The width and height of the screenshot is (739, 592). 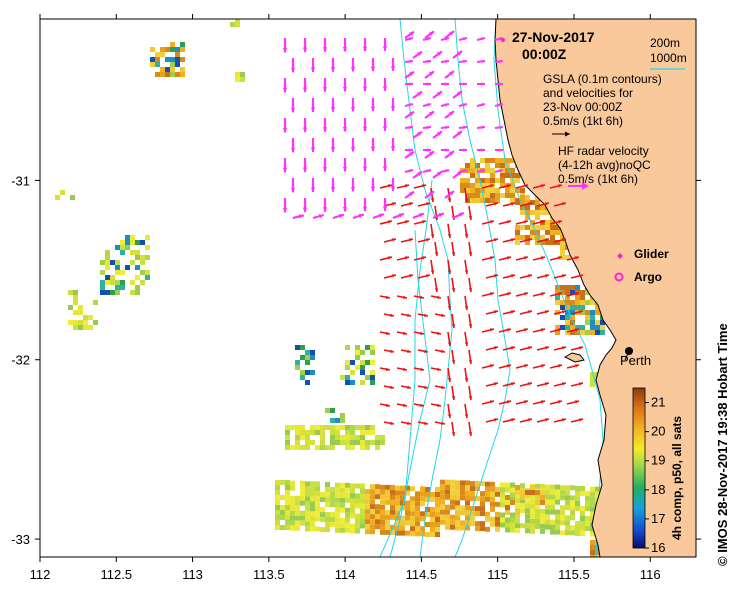 I want to click on gsla-legend-scale: 0.5m/s (1kt 6h), so click(x=583, y=121).